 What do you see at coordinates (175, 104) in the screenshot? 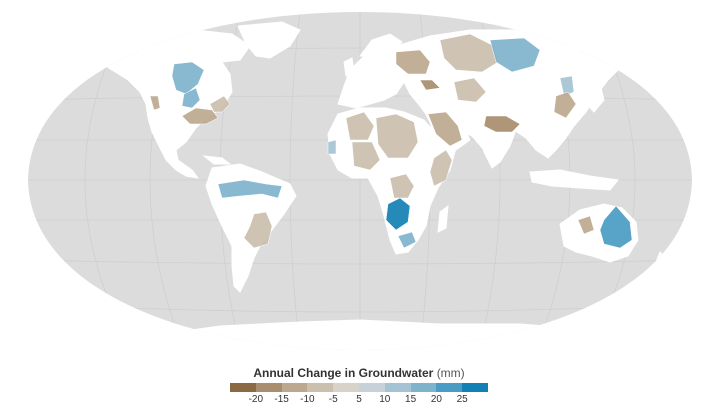
I see `north-america` at bounding box center [175, 104].